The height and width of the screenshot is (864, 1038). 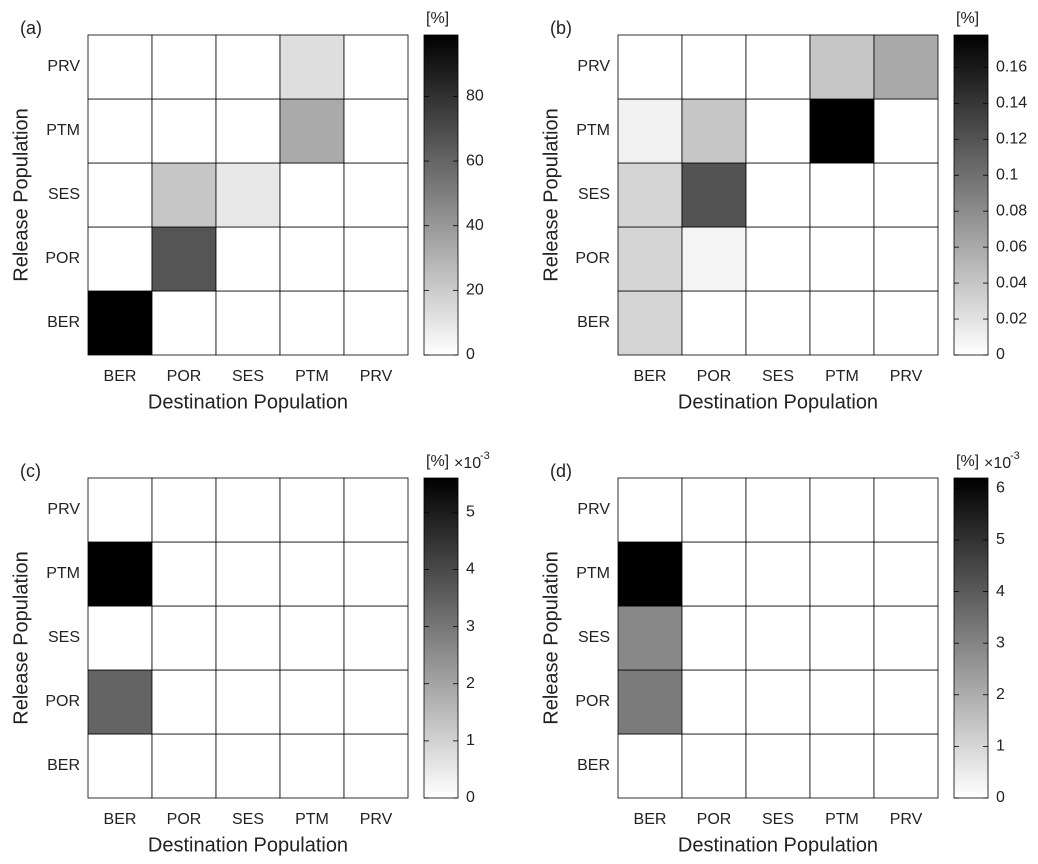 I want to click on colorbar-tick-label: 0.16, so click(x=1011, y=67).